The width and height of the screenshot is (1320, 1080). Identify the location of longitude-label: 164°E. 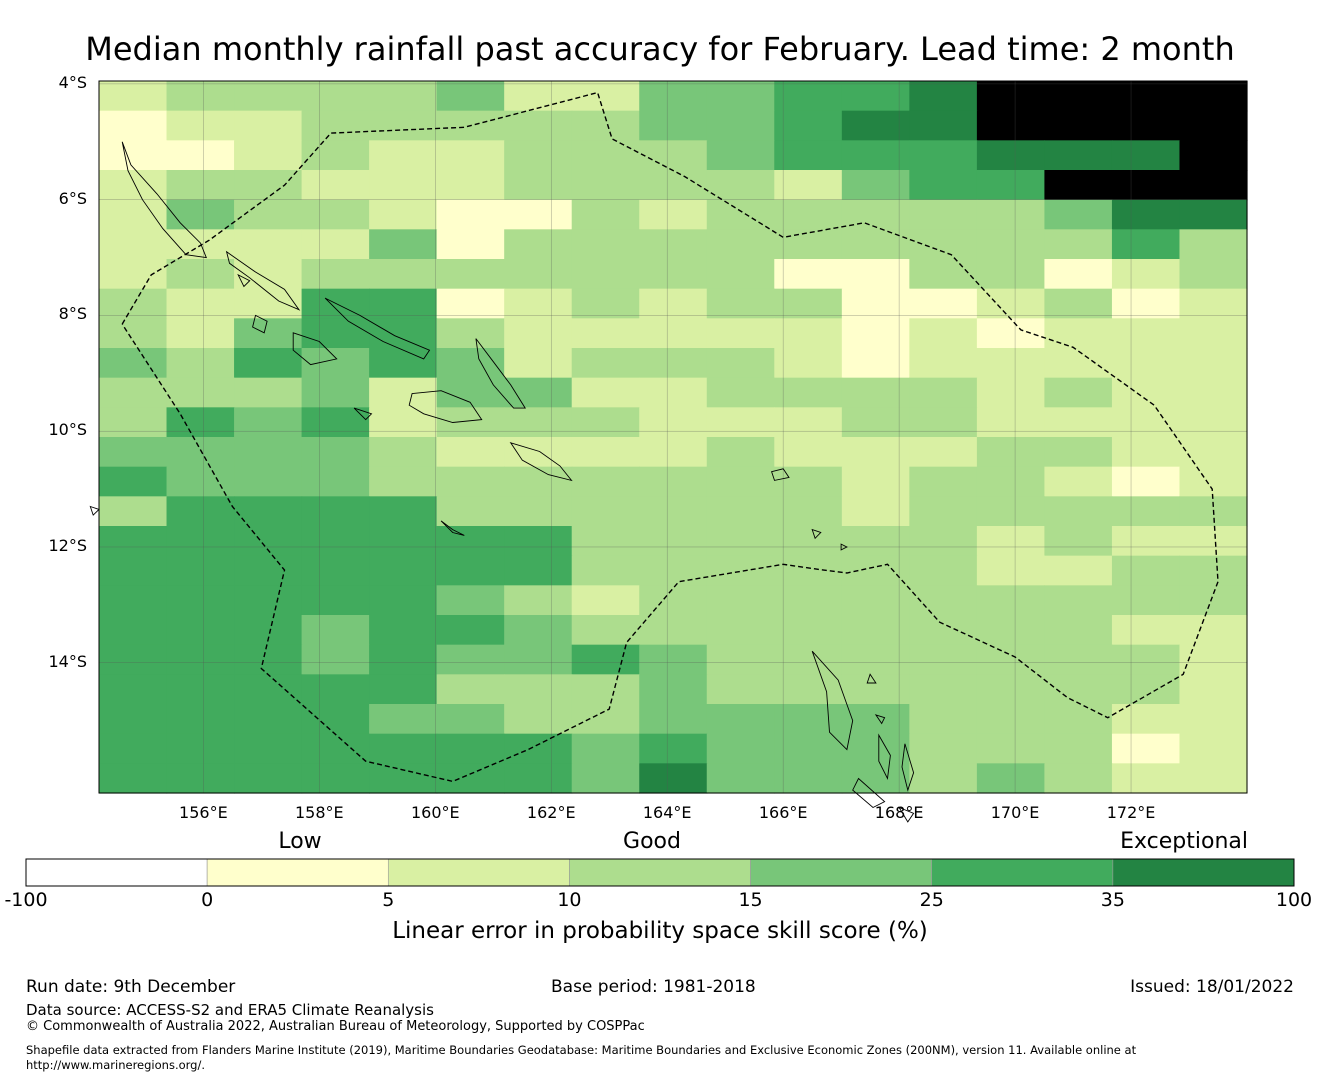
(667, 812).